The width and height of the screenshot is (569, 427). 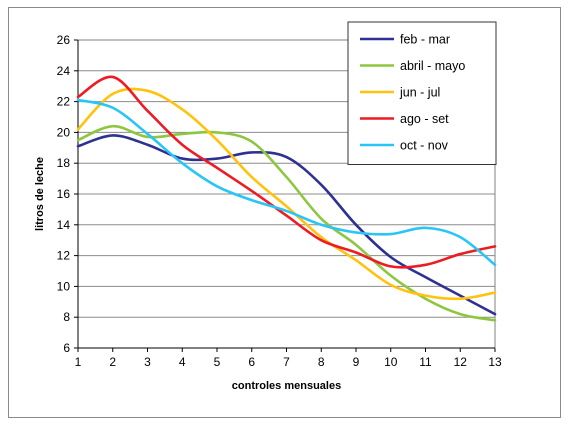 I want to click on x-tick-label: 6, so click(x=251, y=362).